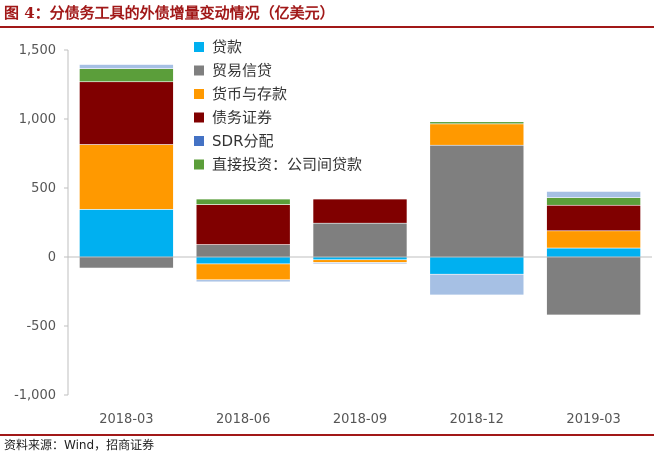 The height and width of the screenshot is (456, 654). I want to click on y-tick-label: -500, so click(41, 326).